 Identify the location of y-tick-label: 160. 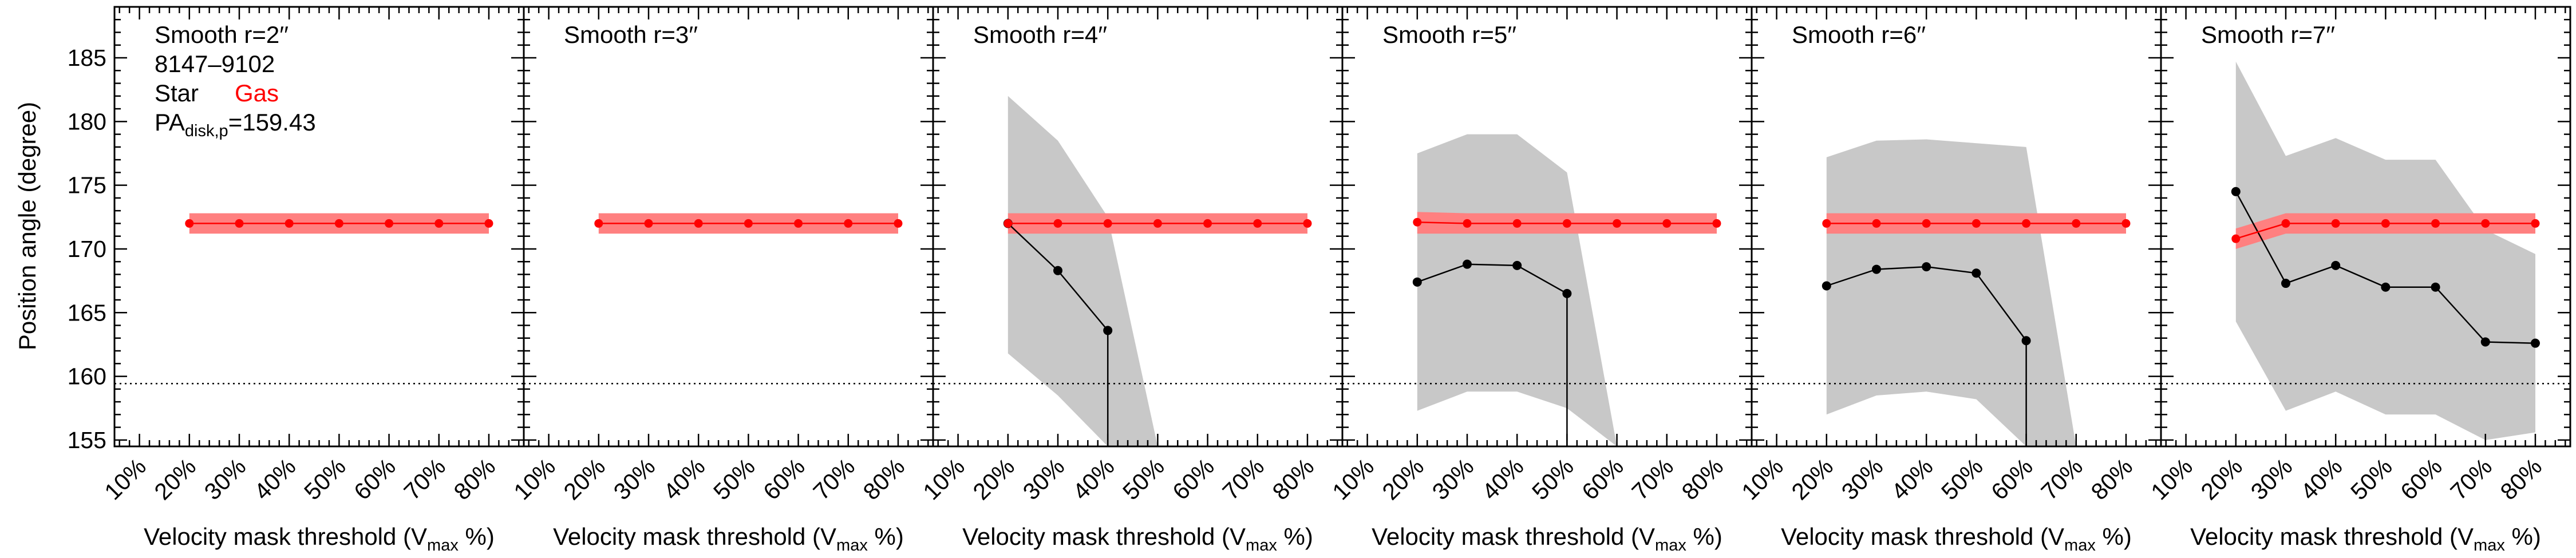
(87, 376).